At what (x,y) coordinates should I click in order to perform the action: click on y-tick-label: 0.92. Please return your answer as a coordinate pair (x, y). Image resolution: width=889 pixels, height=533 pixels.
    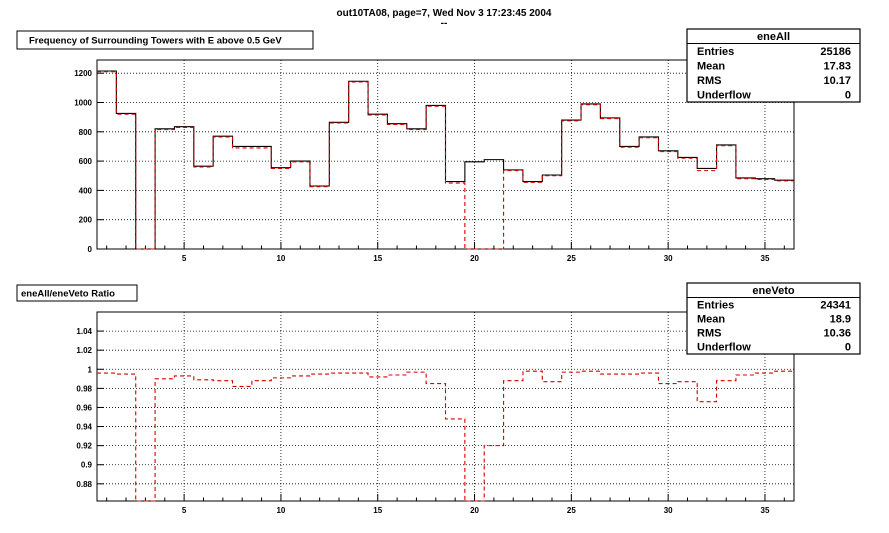
    Looking at the image, I should click on (84, 446).